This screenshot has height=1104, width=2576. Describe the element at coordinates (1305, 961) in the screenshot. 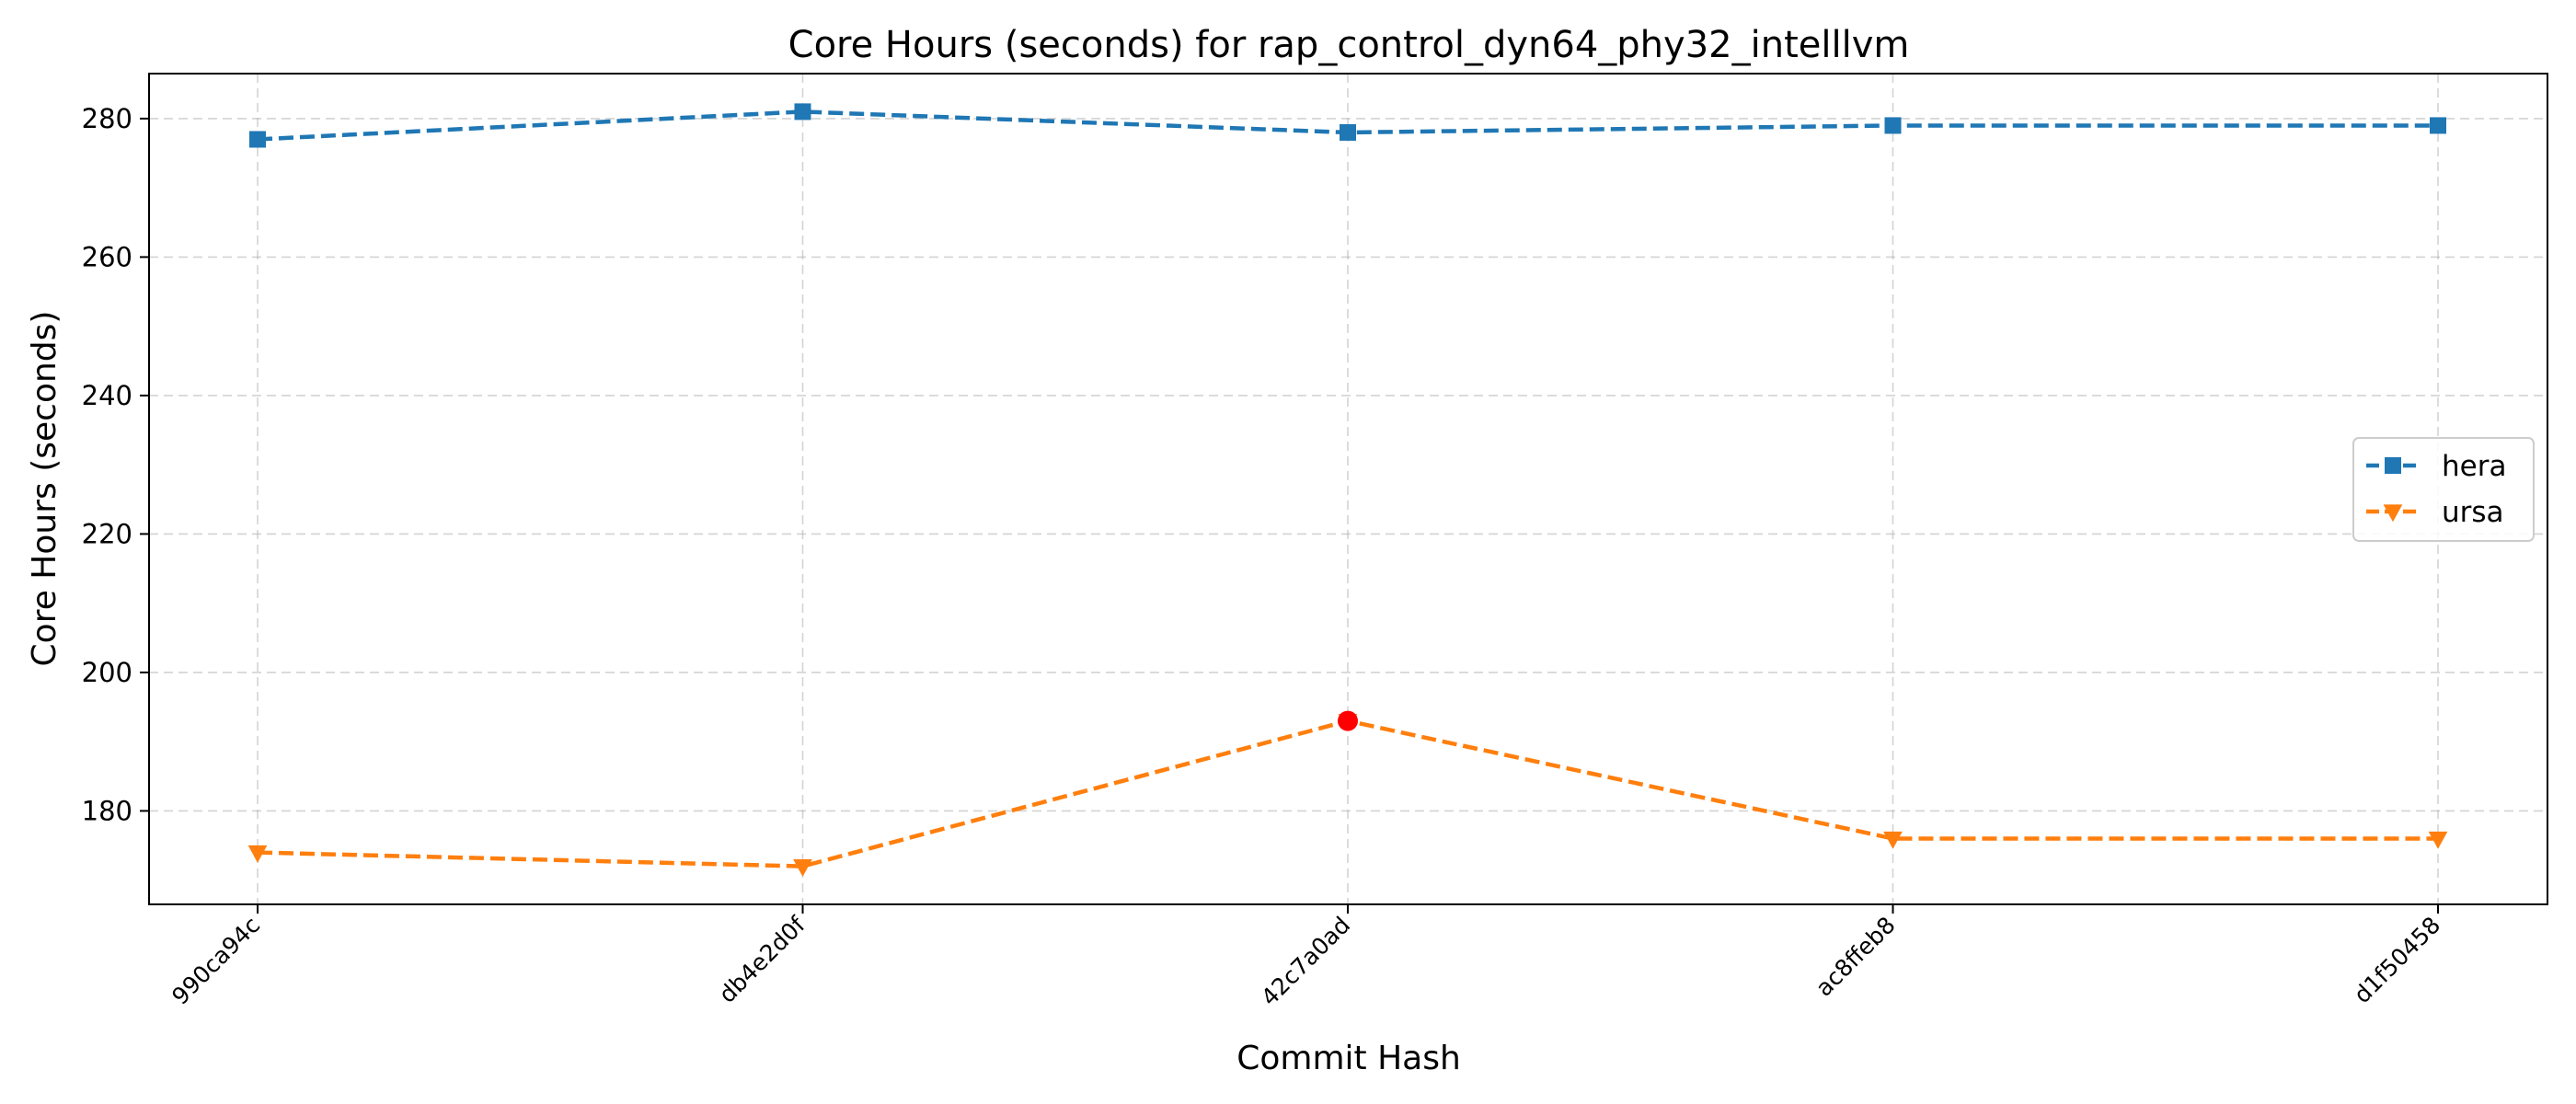

I see `x-tick-label: 42c7a0ad` at that location.